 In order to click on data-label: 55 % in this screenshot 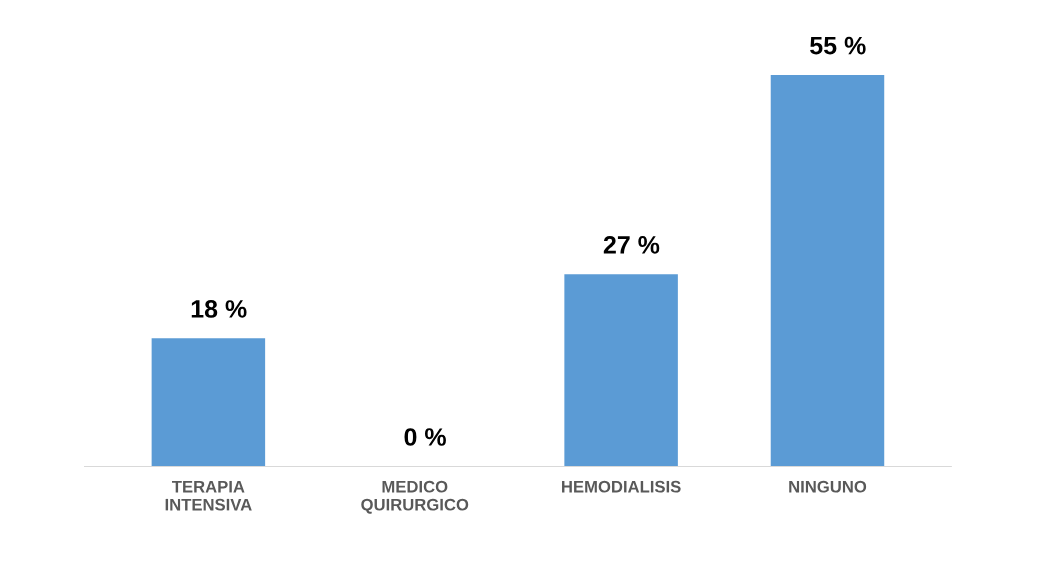, I will do `click(838, 45)`.